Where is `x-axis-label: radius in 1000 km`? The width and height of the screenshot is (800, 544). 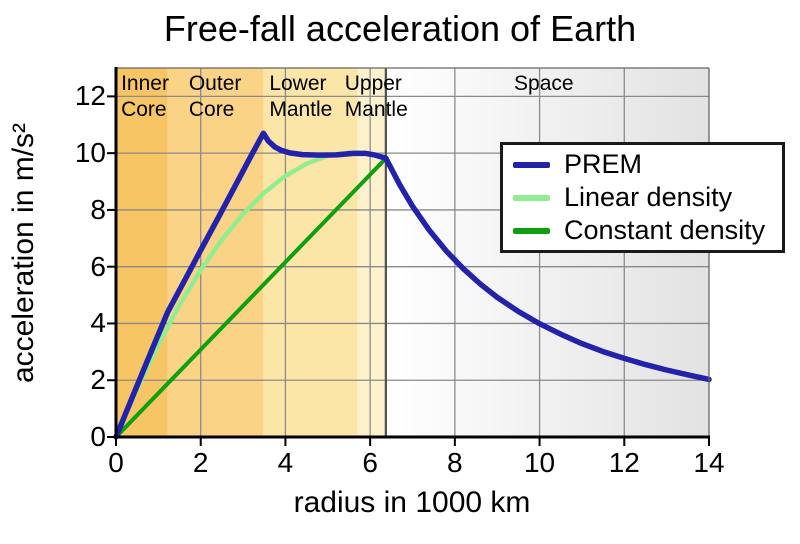
x-axis-label: radius in 1000 km is located at coordinates (412, 502).